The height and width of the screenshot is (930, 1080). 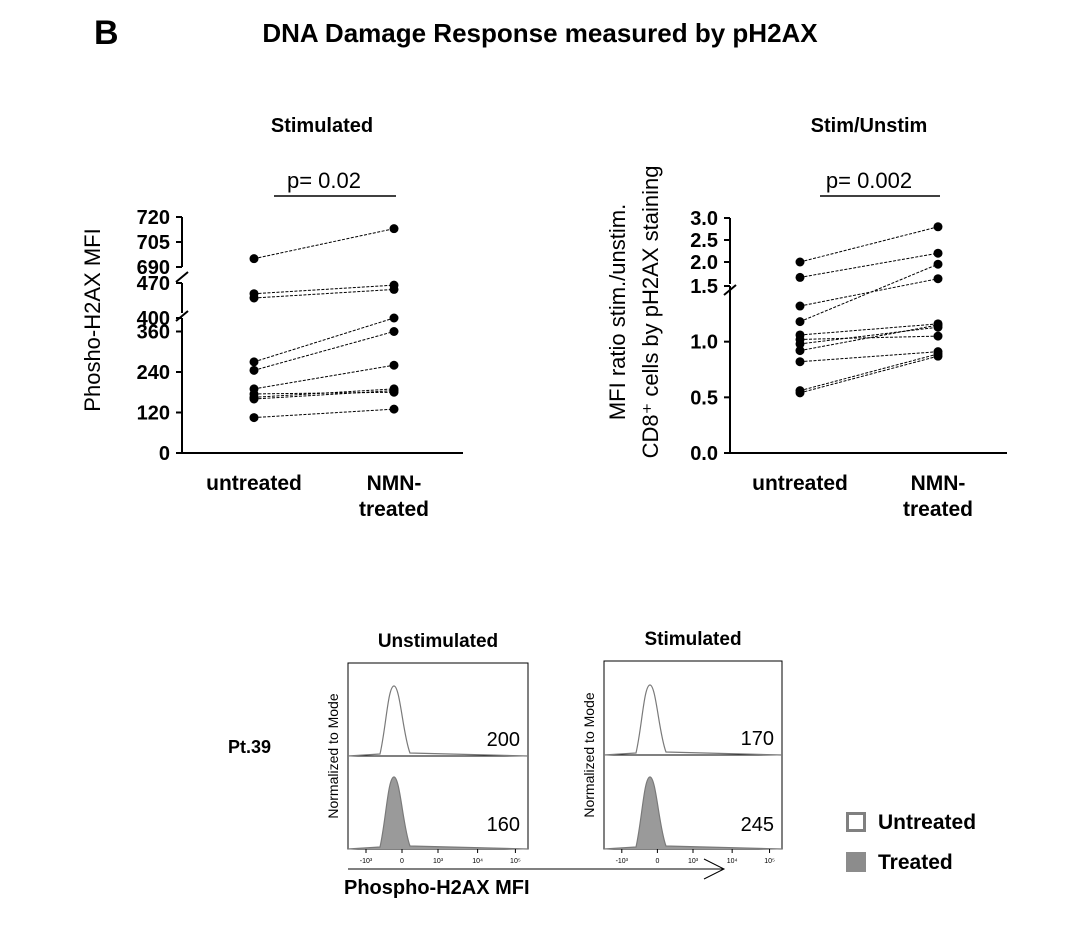 I want to click on p-value-annotation: p= 0.02, so click(x=324, y=180).